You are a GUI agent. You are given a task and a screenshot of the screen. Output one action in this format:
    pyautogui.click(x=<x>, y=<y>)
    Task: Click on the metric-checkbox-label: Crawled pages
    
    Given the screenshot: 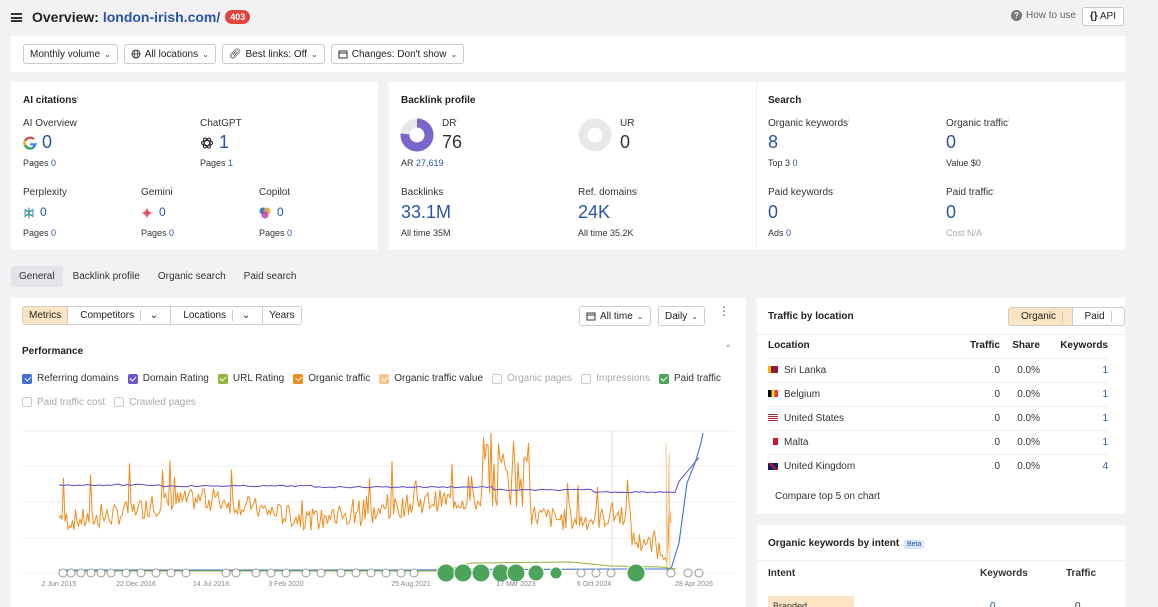 What is the action you would take?
    pyautogui.click(x=162, y=402)
    